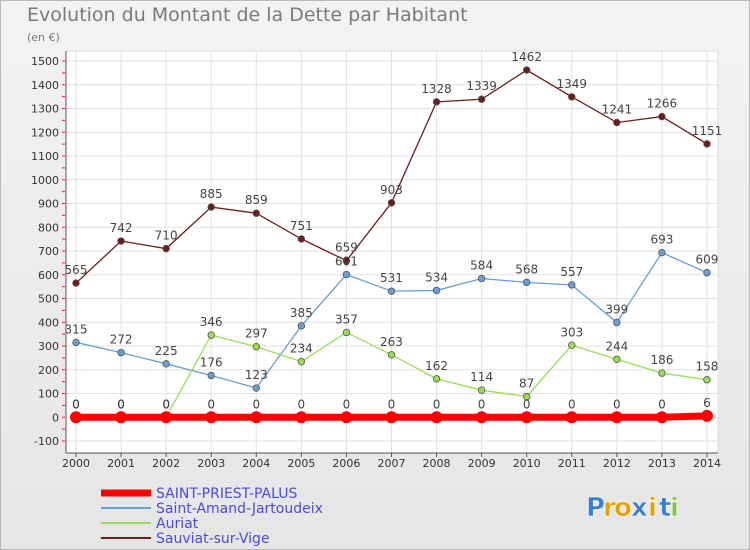  I want to click on y-tick-label: 100, so click(48, 394).